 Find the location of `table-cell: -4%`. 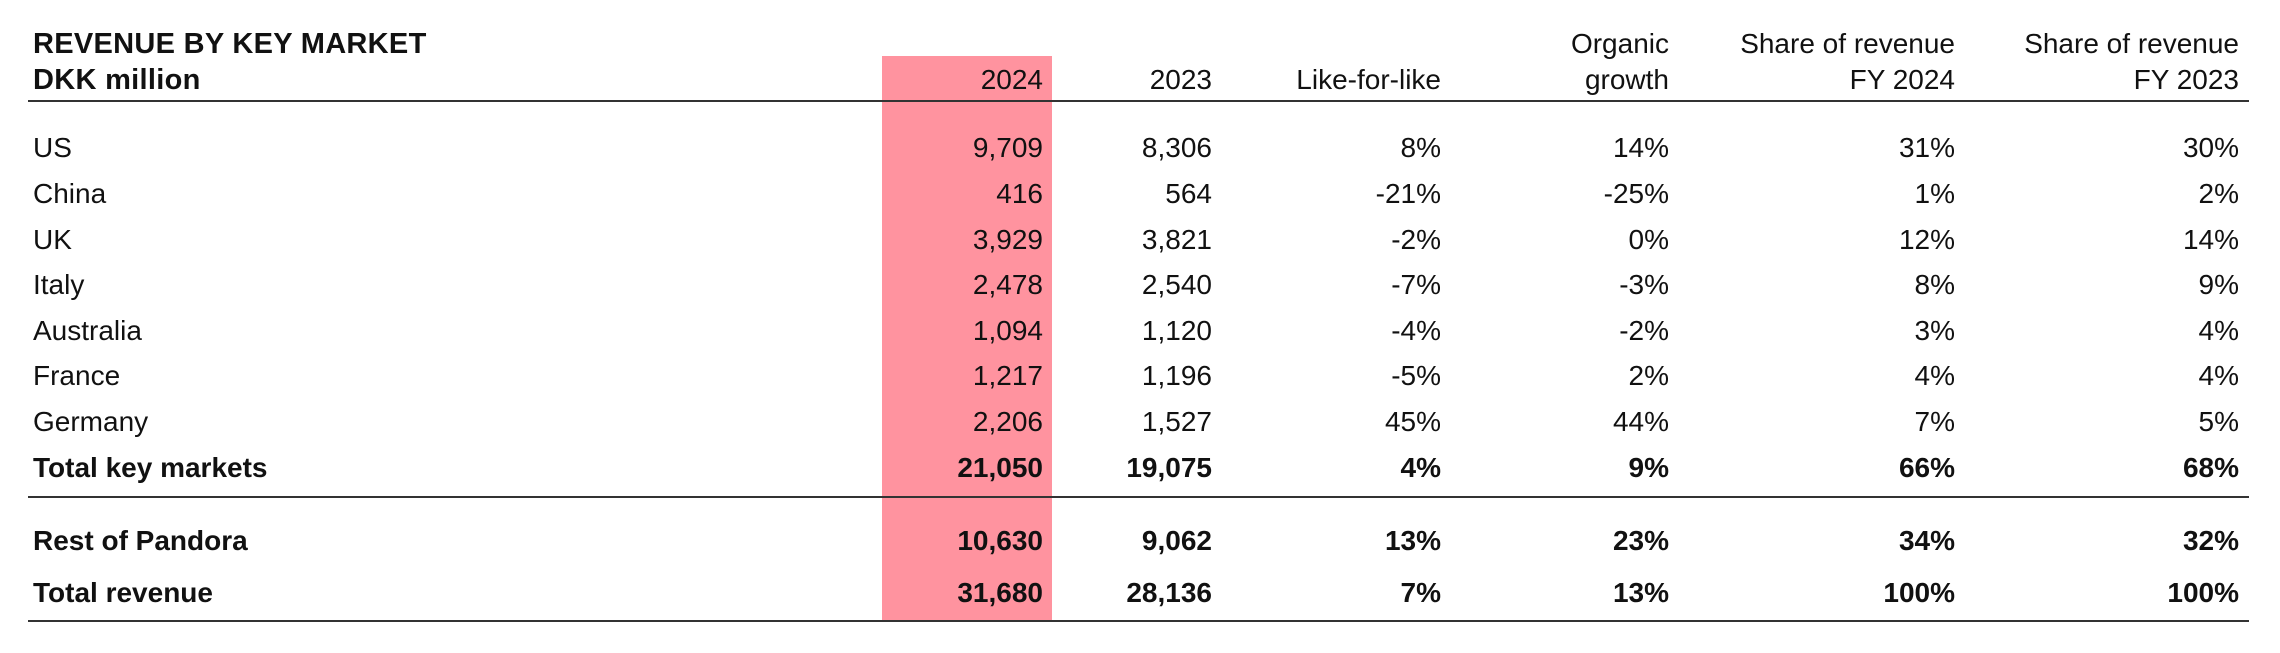

table-cell: -4% is located at coordinates (1416, 330).